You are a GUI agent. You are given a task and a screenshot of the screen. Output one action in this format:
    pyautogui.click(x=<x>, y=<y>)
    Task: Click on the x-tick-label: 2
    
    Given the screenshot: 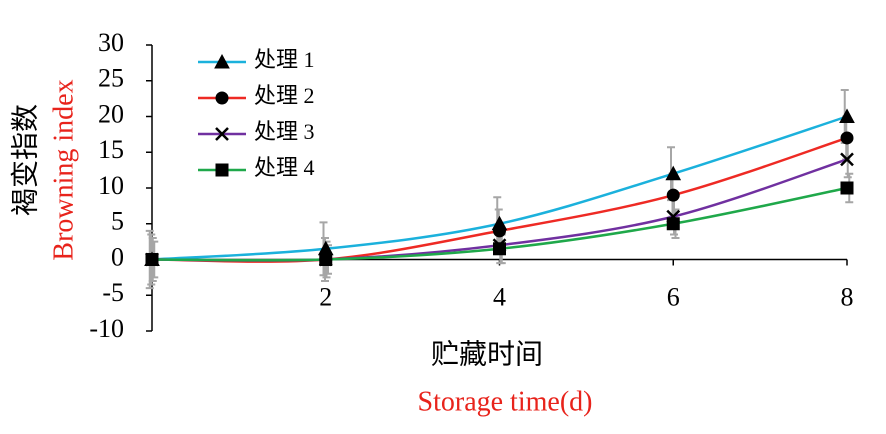 What is the action you would take?
    pyautogui.click(x=325, y=296)
    